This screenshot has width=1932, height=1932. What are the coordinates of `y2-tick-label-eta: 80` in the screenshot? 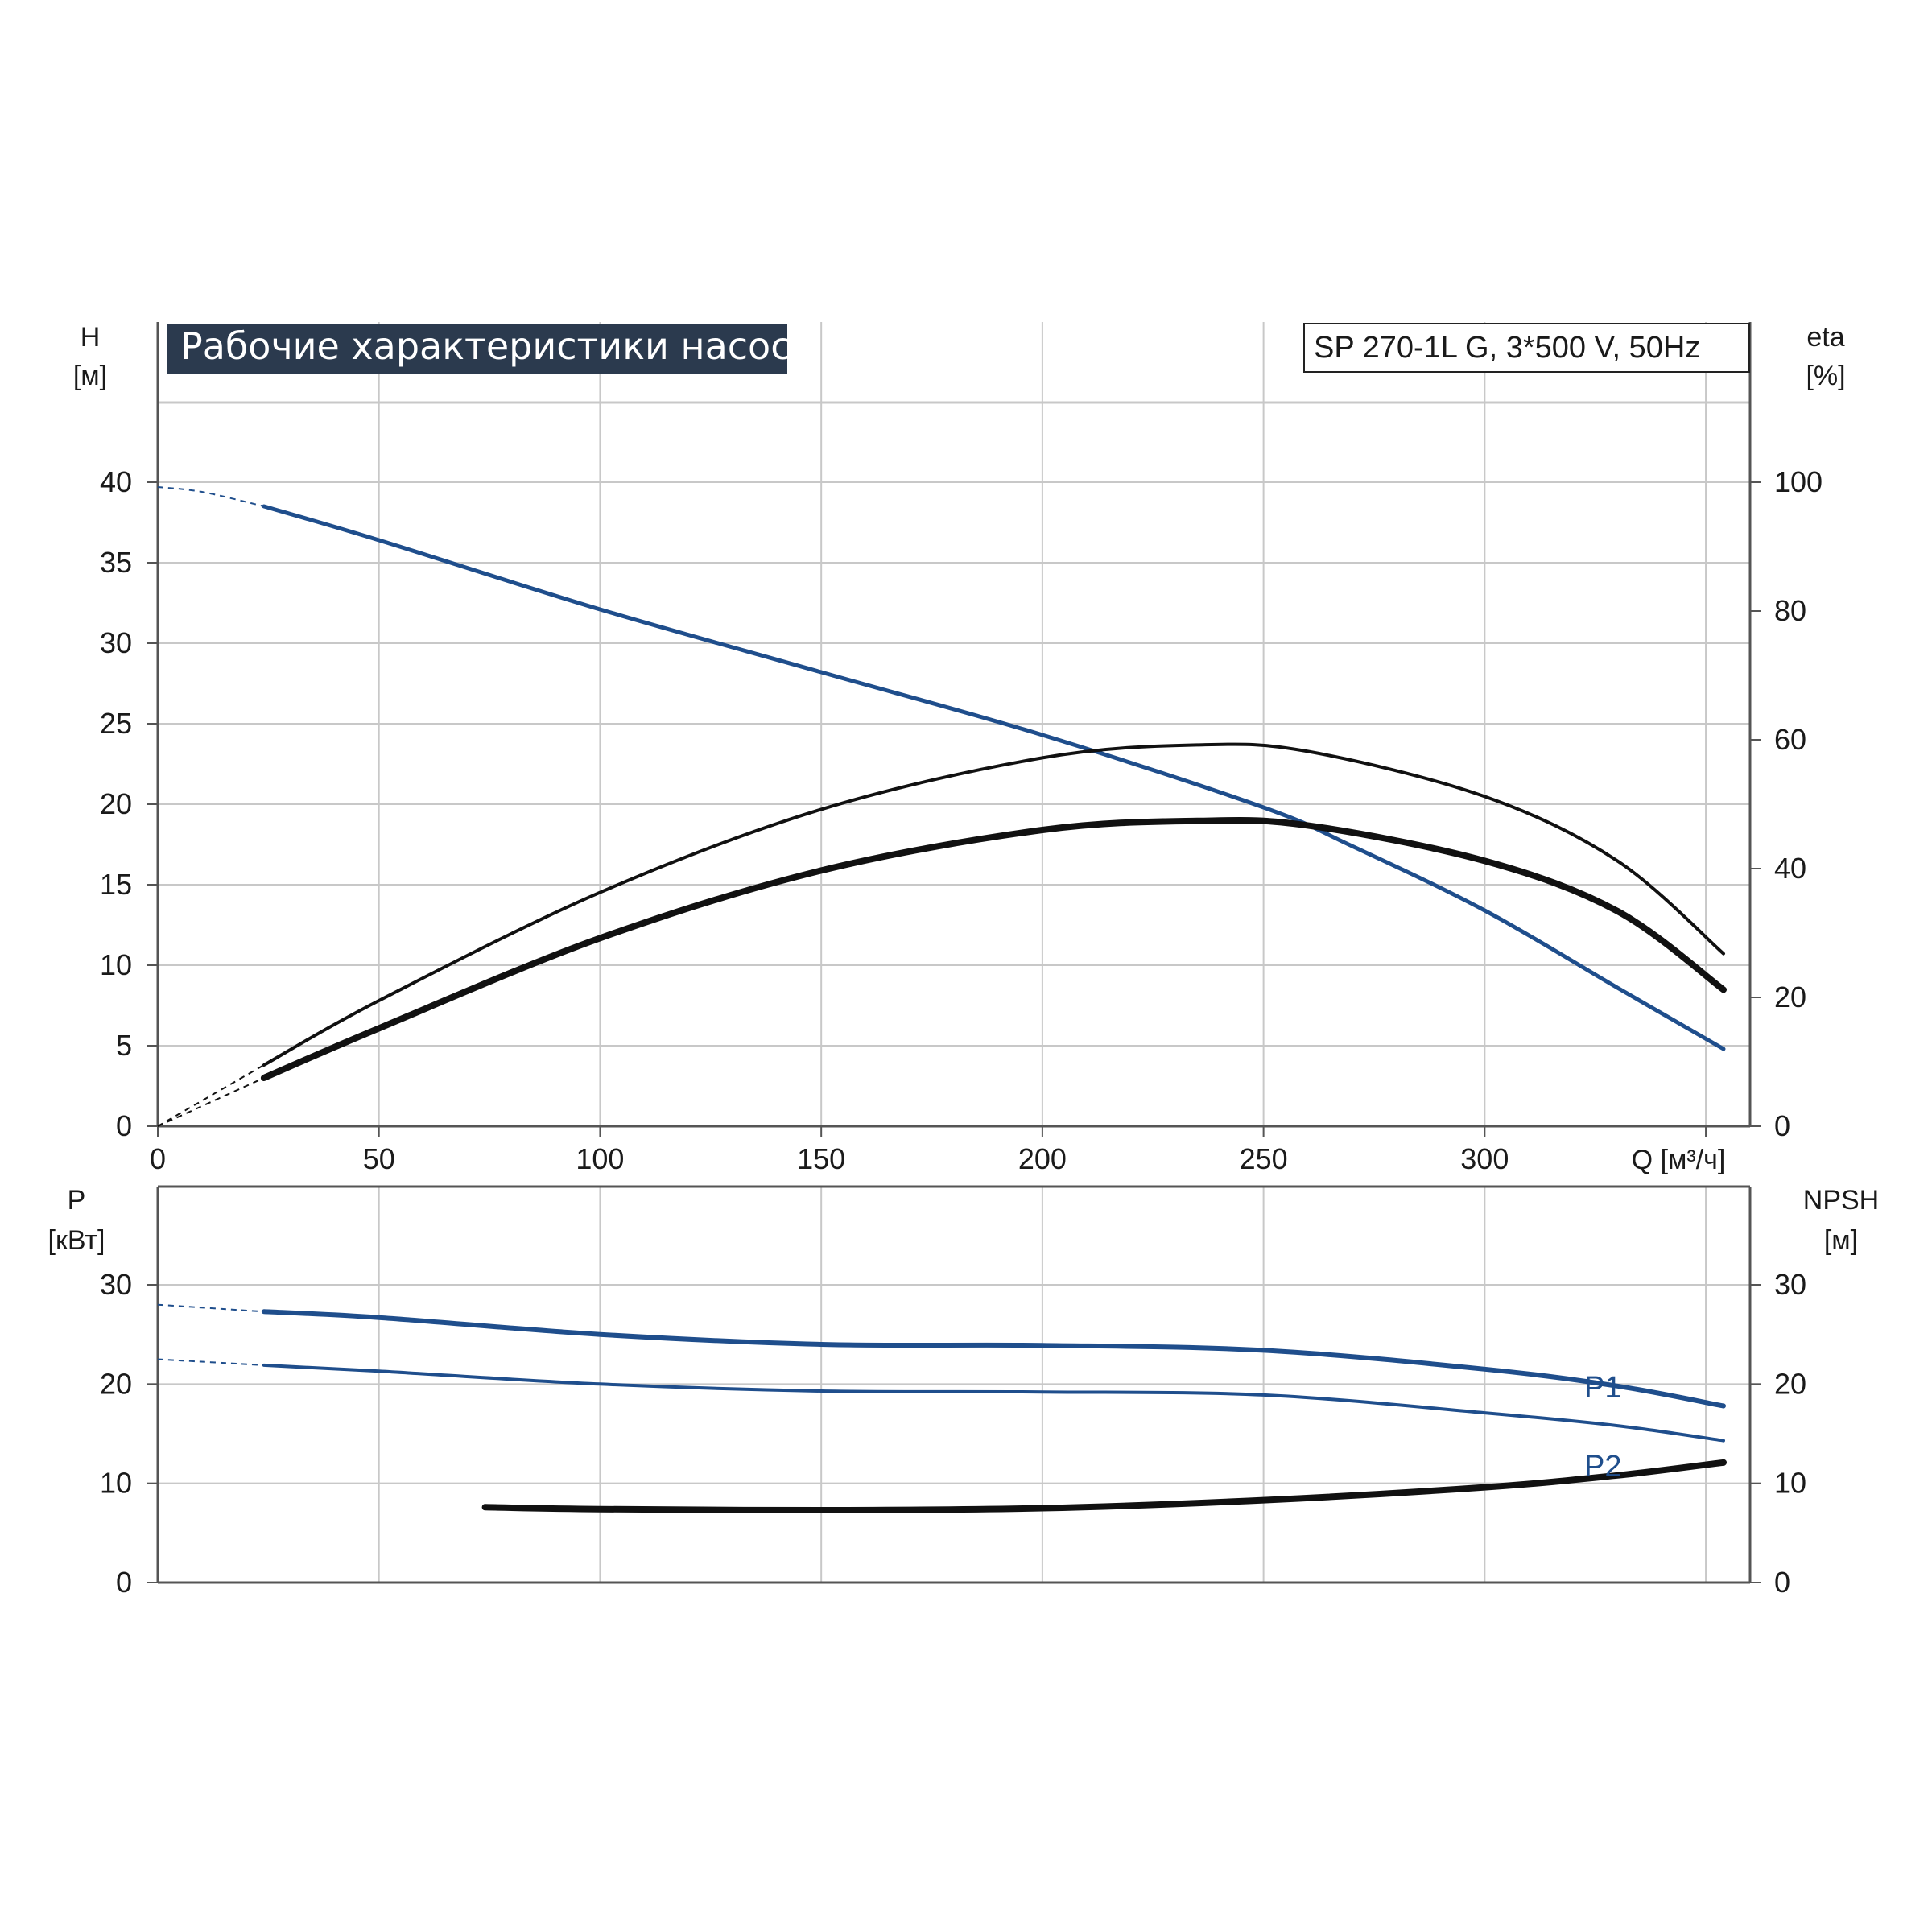 It's located at (1790, 610).